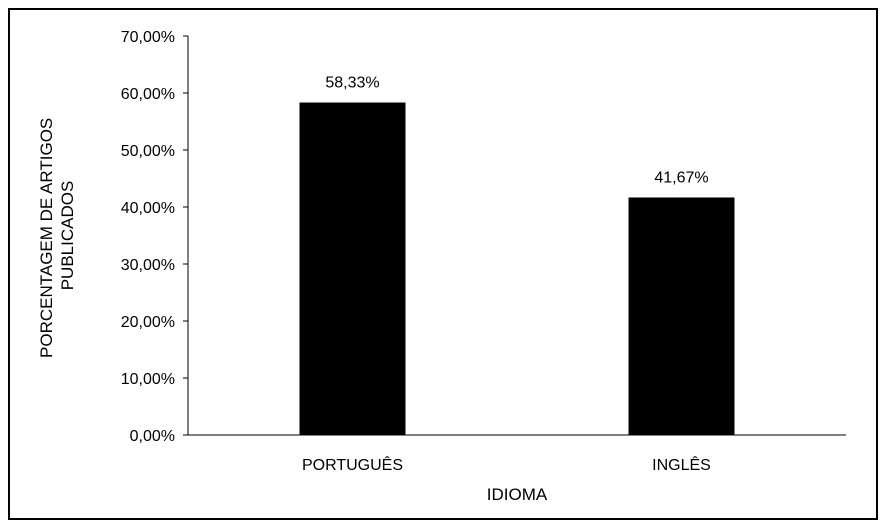  What do you see at coordinates (148, 379) in the screenshot?
I see `y-tick-label: 10,00%` at bounding box center [148, 379].